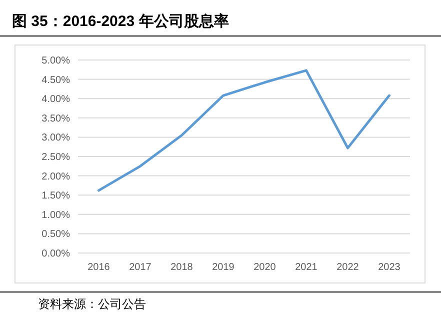  What do you see at coordinates (56, 157) in the screenshot?
I see `y-tick-label: 2.50%` at bounding box center [56, 157].